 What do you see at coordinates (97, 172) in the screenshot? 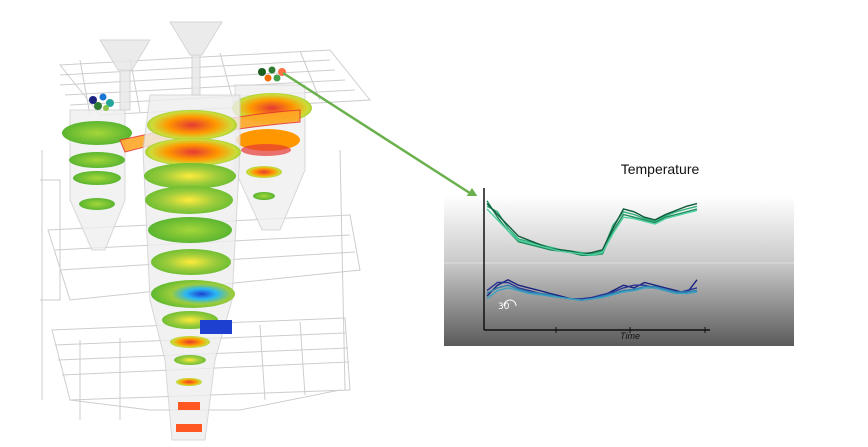
I see `left-cyclone` at bounding box center [97, 172].